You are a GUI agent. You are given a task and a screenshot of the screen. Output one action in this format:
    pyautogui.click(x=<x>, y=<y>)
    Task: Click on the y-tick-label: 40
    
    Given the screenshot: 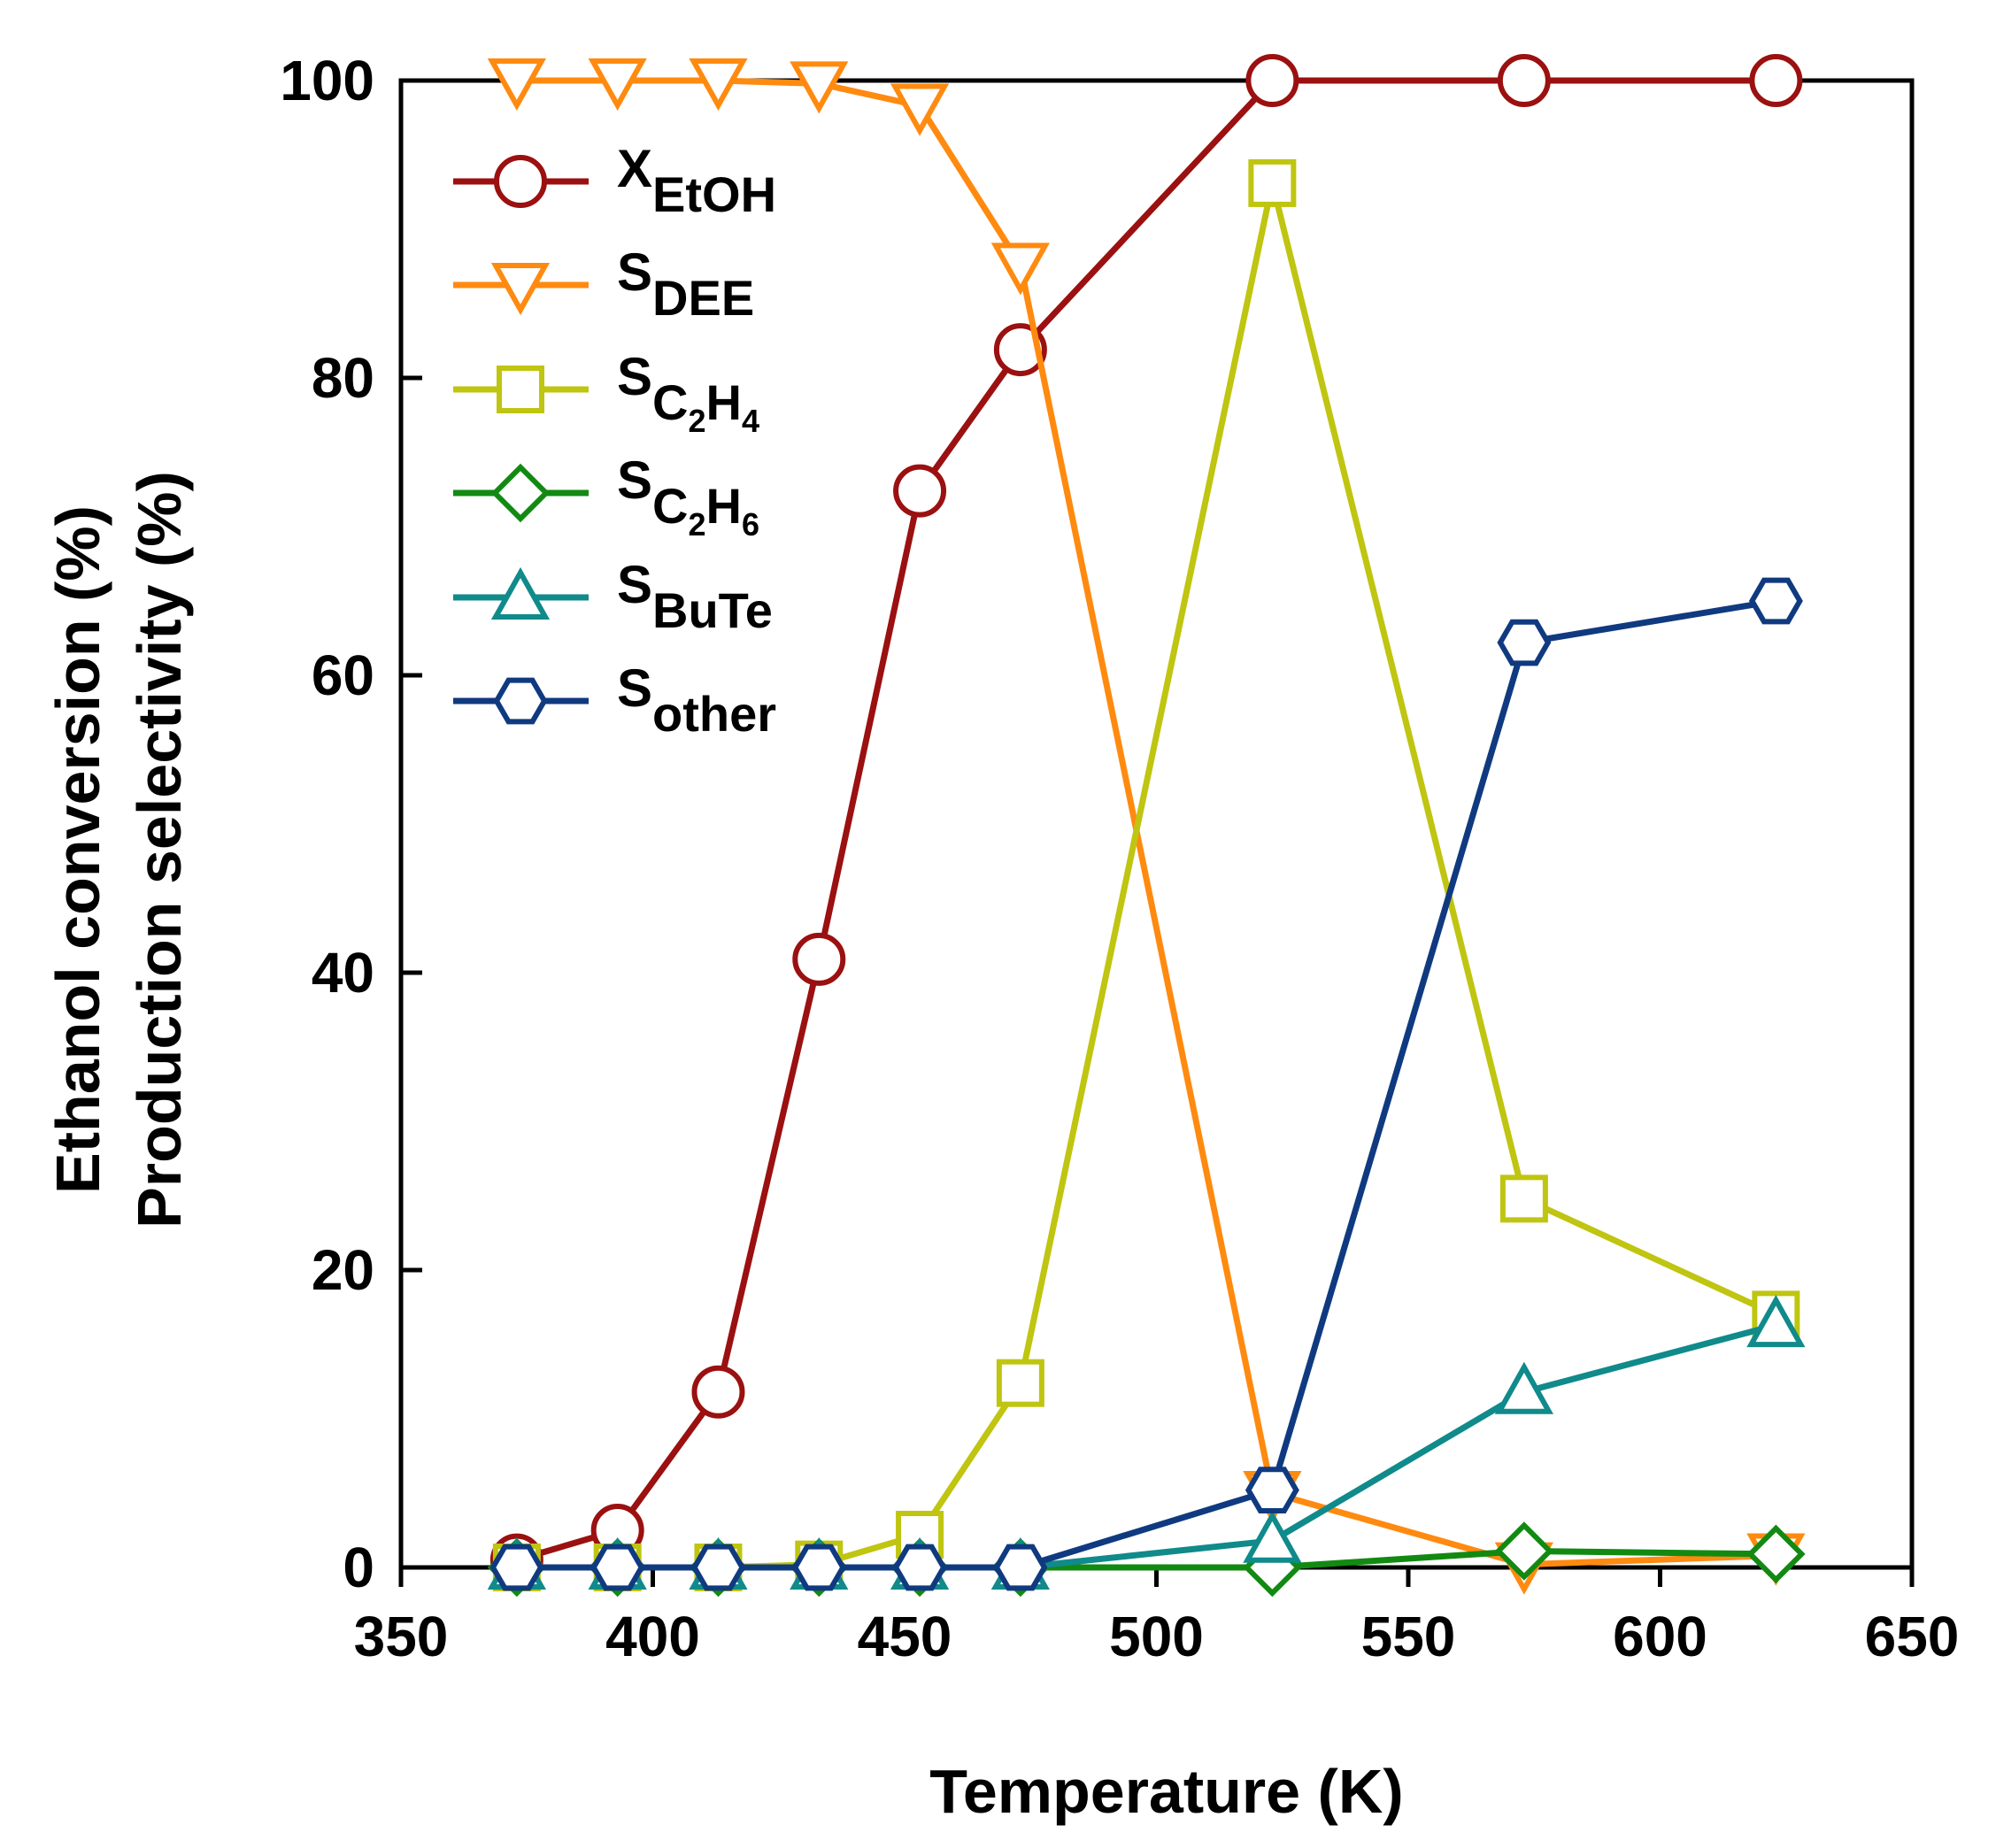 What is the action you would take?
    pyautogui.click(x=343, y=973)
    